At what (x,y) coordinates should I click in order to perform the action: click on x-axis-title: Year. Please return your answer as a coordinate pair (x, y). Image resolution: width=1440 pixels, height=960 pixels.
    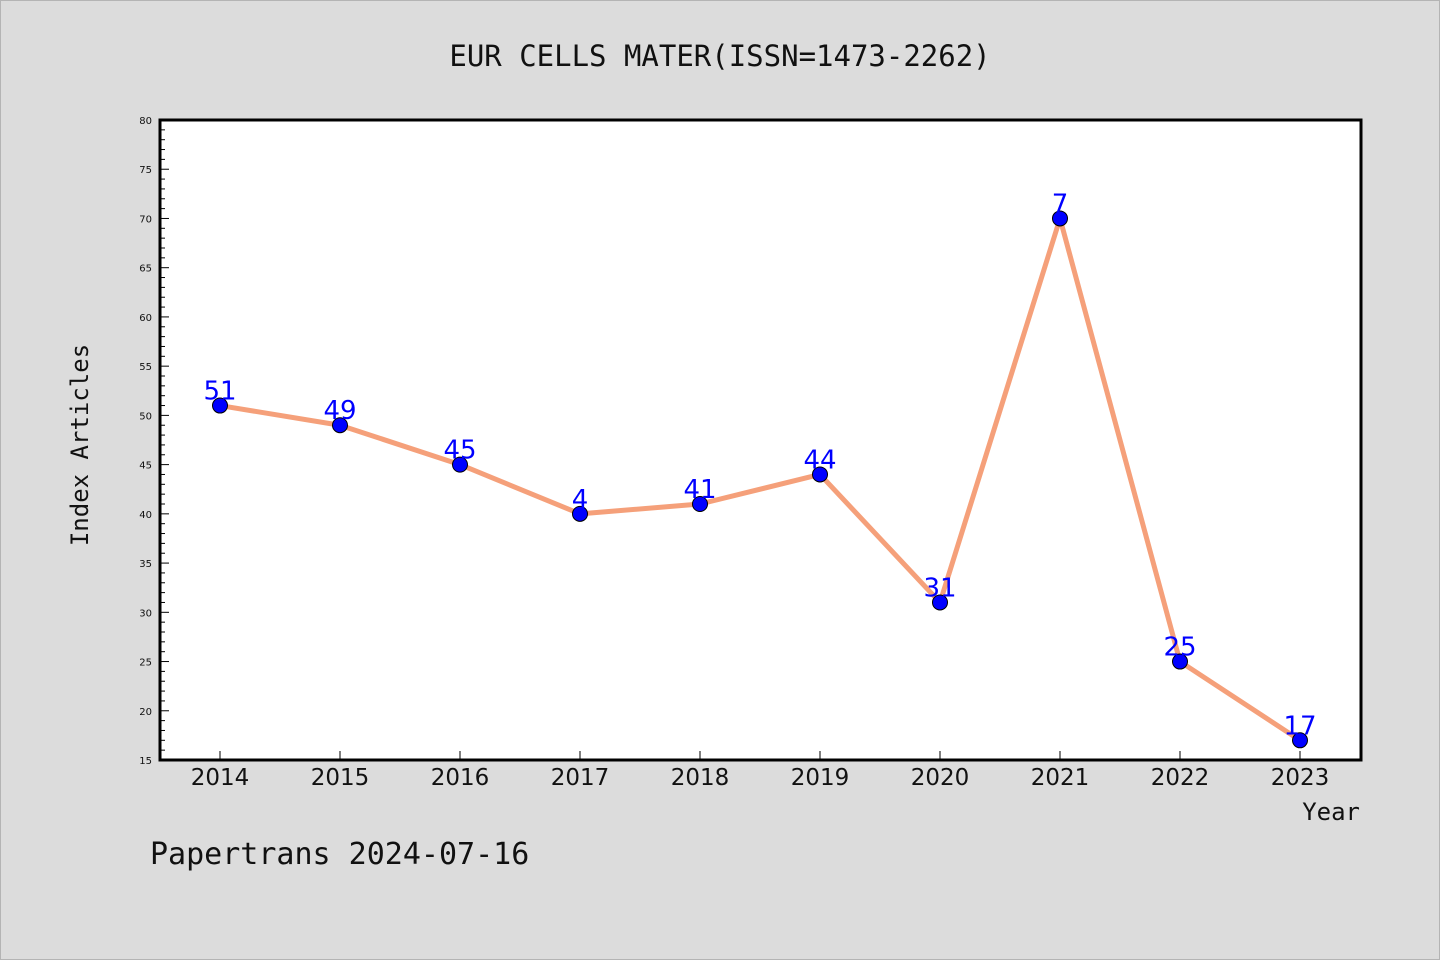
    Looking at the image, I should click on (1331, 812).